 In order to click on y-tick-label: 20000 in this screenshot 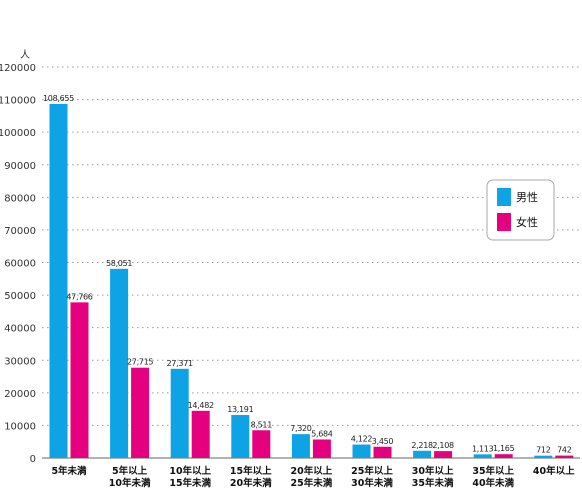, I will do `click(20, 394)`.